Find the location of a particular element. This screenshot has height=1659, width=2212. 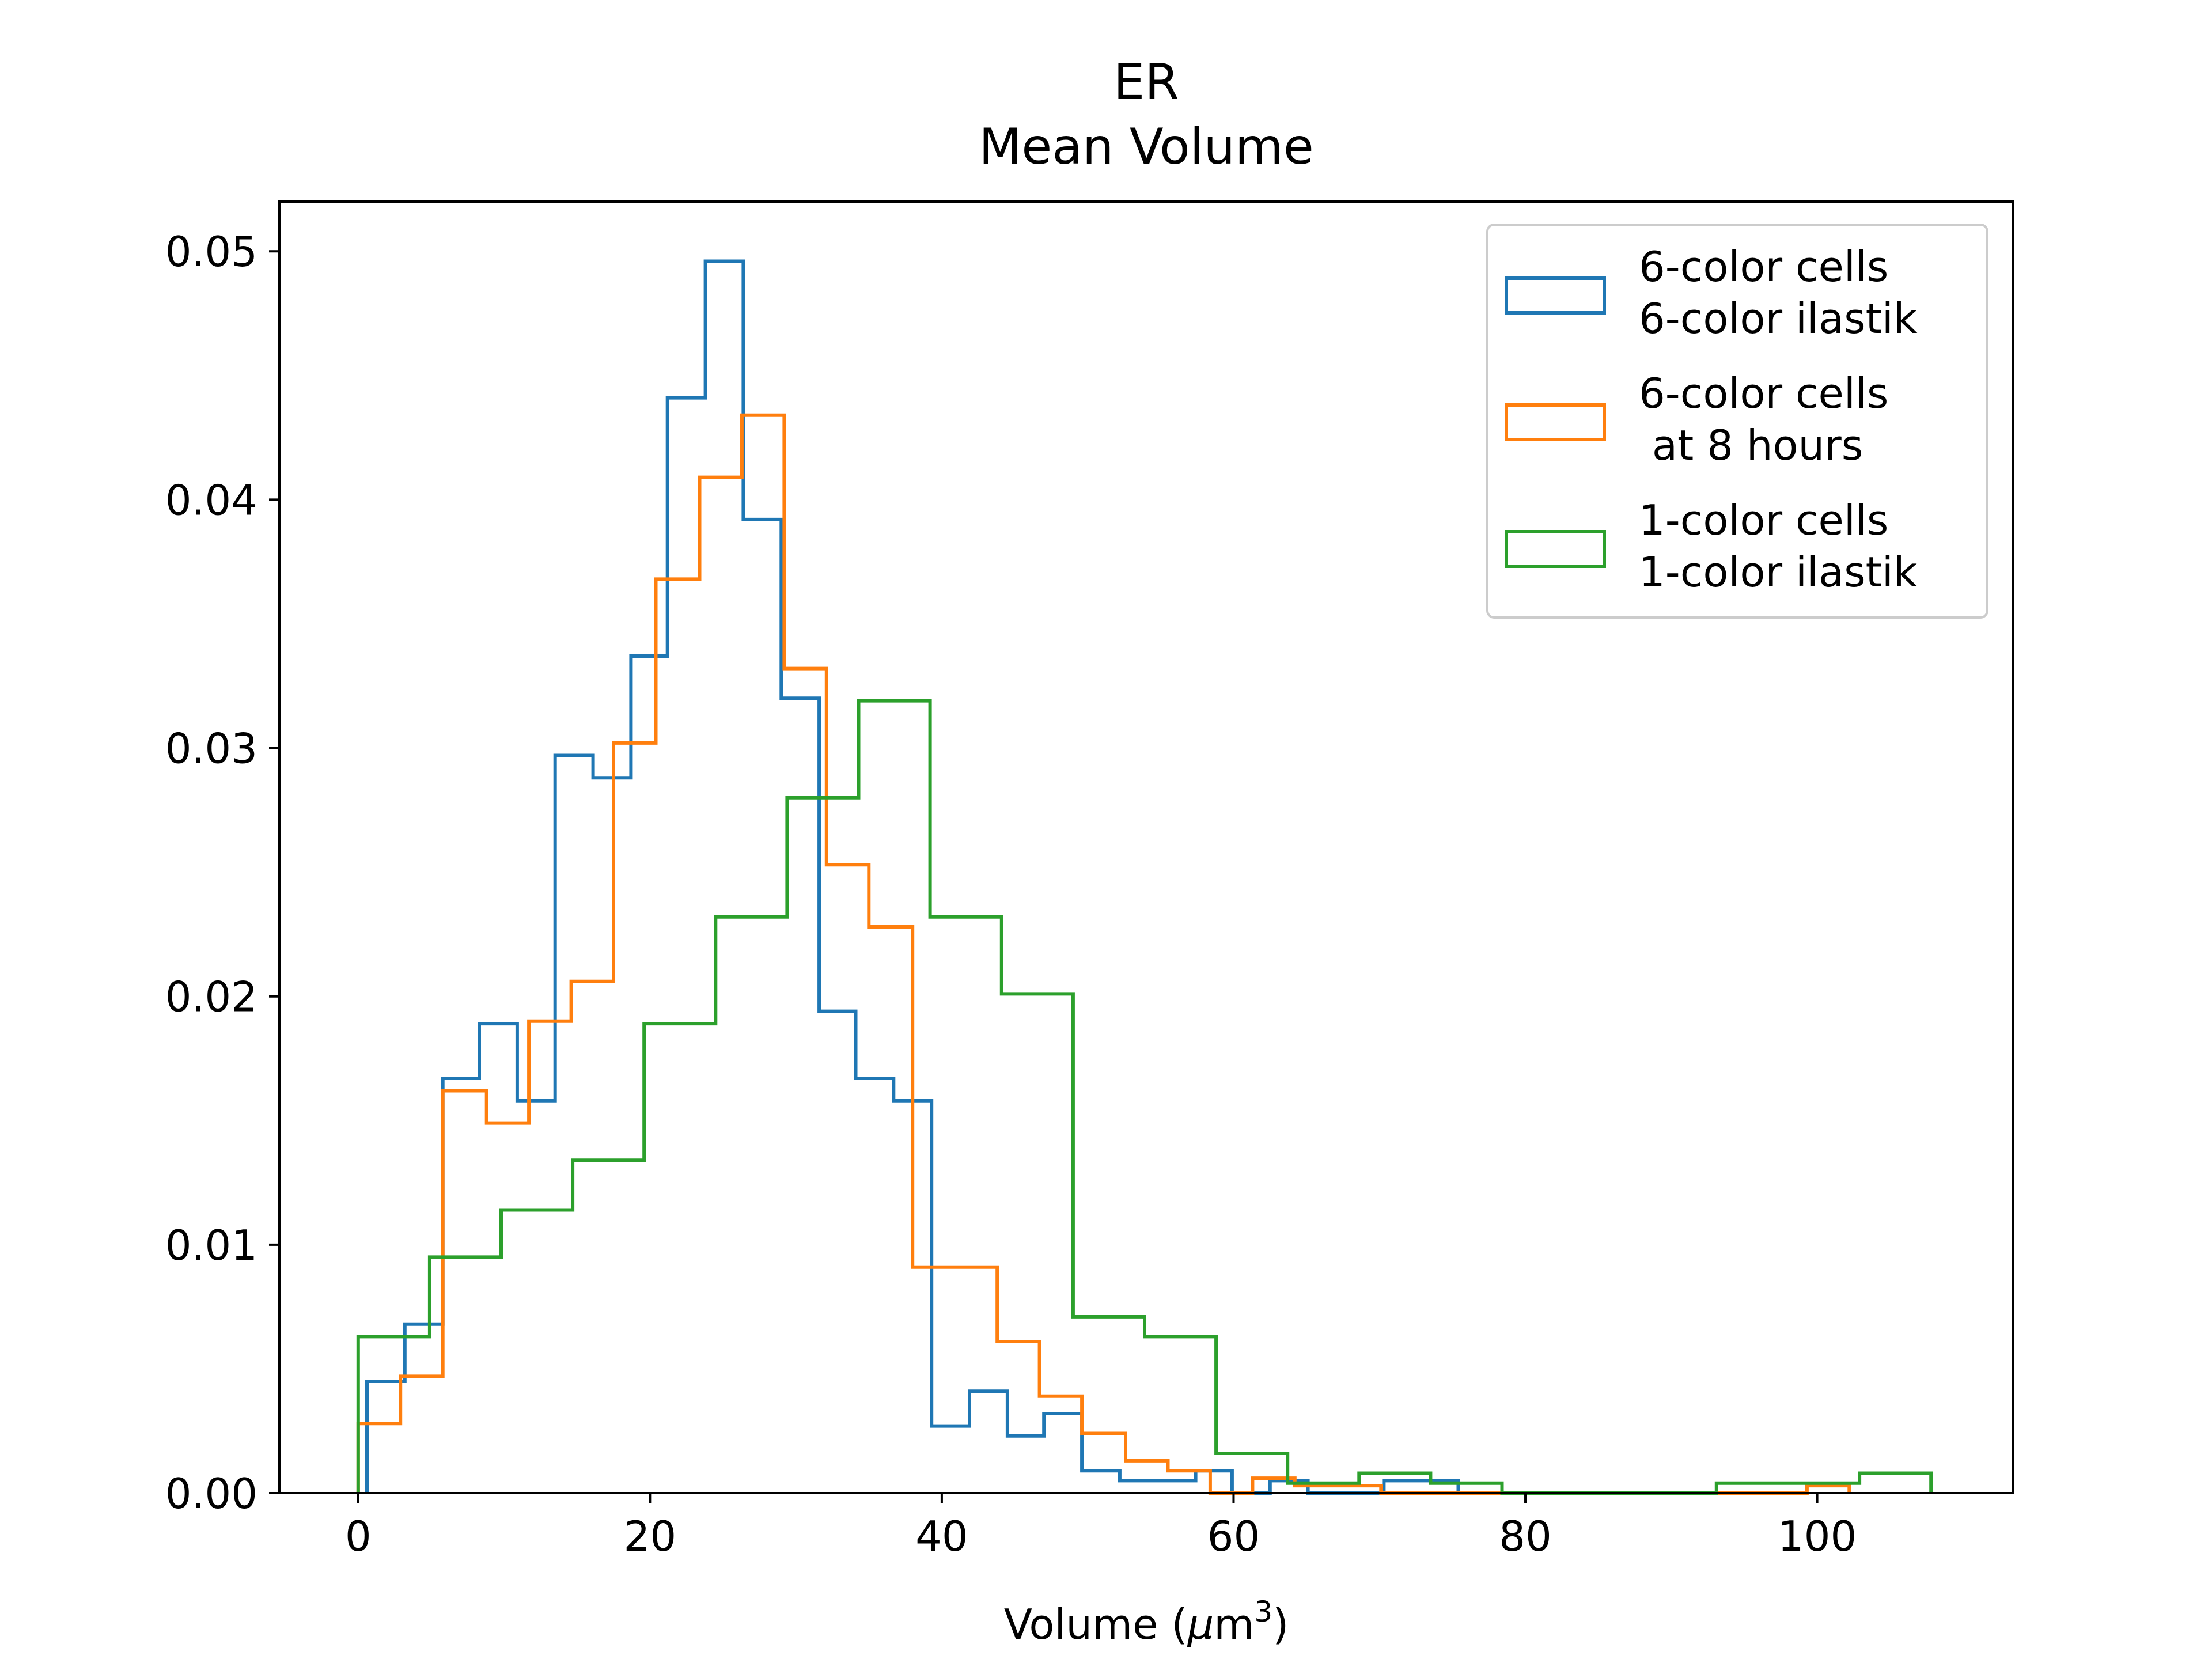

legend-label-6-color-ilastik-line-1: 6-color cells is located at coordinates (1763, 267).